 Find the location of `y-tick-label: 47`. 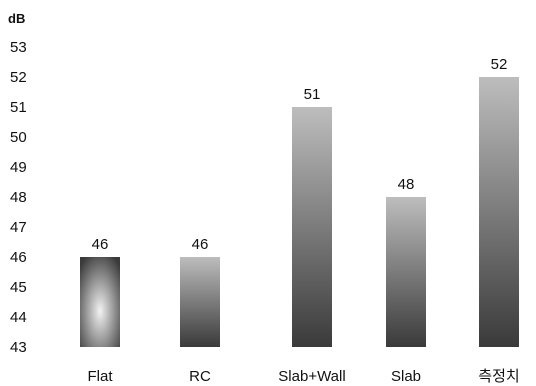

y-tick-label: 47 is located at coordinates (18, 227).